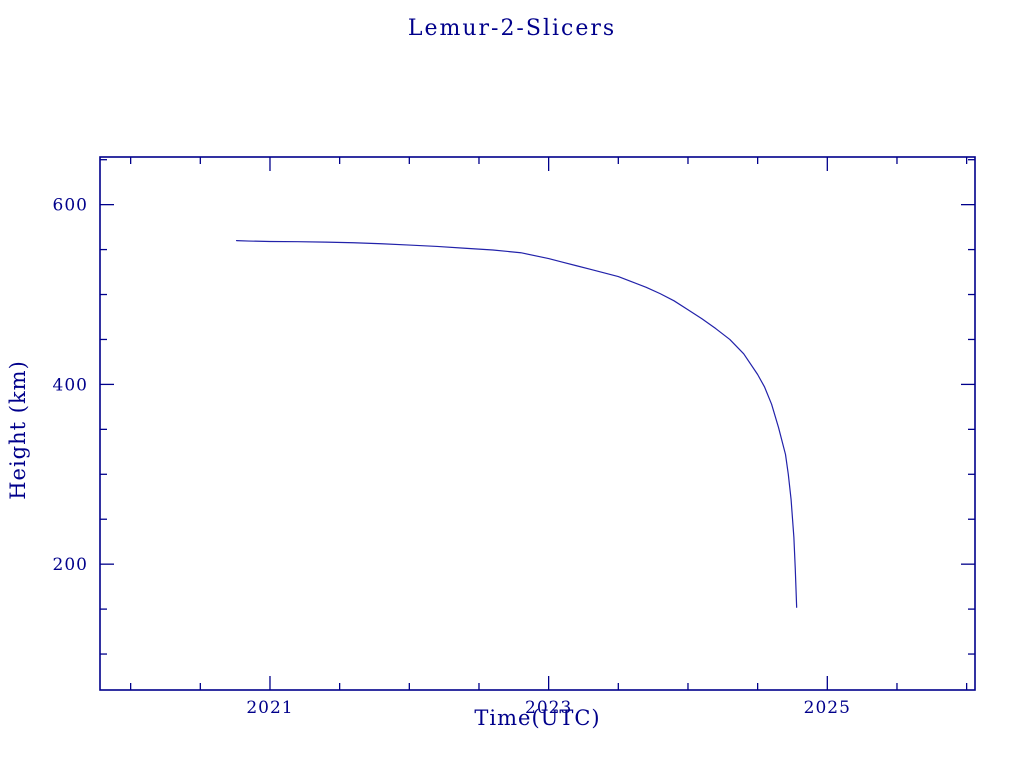 Image resolution: width=1024 pixels, height=768 pixels. What do you see at coordinates (827, 708) in the screenshot?
I see `svg-text: 2025` at bounding box center [827, 708].